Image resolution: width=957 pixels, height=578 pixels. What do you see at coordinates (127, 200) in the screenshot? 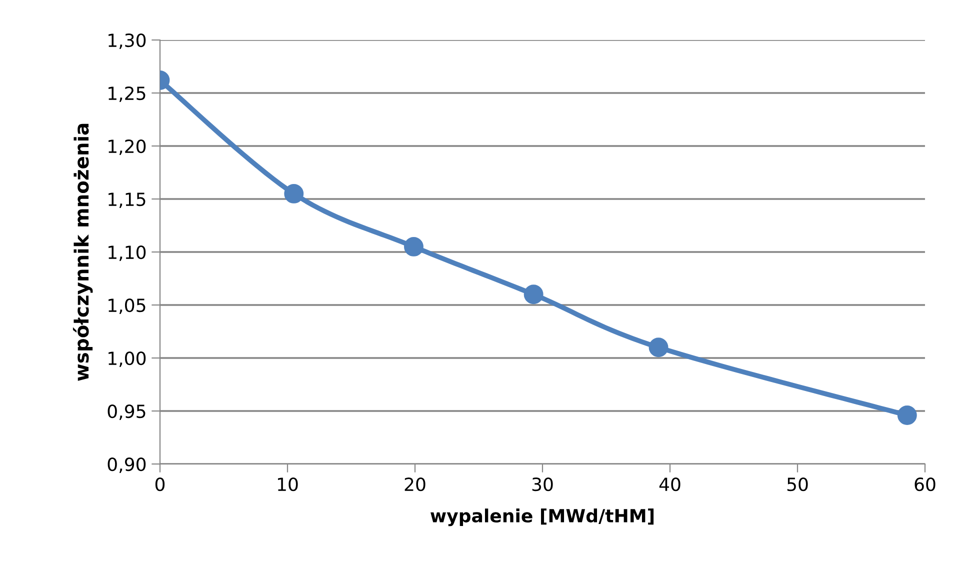
I see `y-tick-label: 1,15` at bounding box center [127, 200].